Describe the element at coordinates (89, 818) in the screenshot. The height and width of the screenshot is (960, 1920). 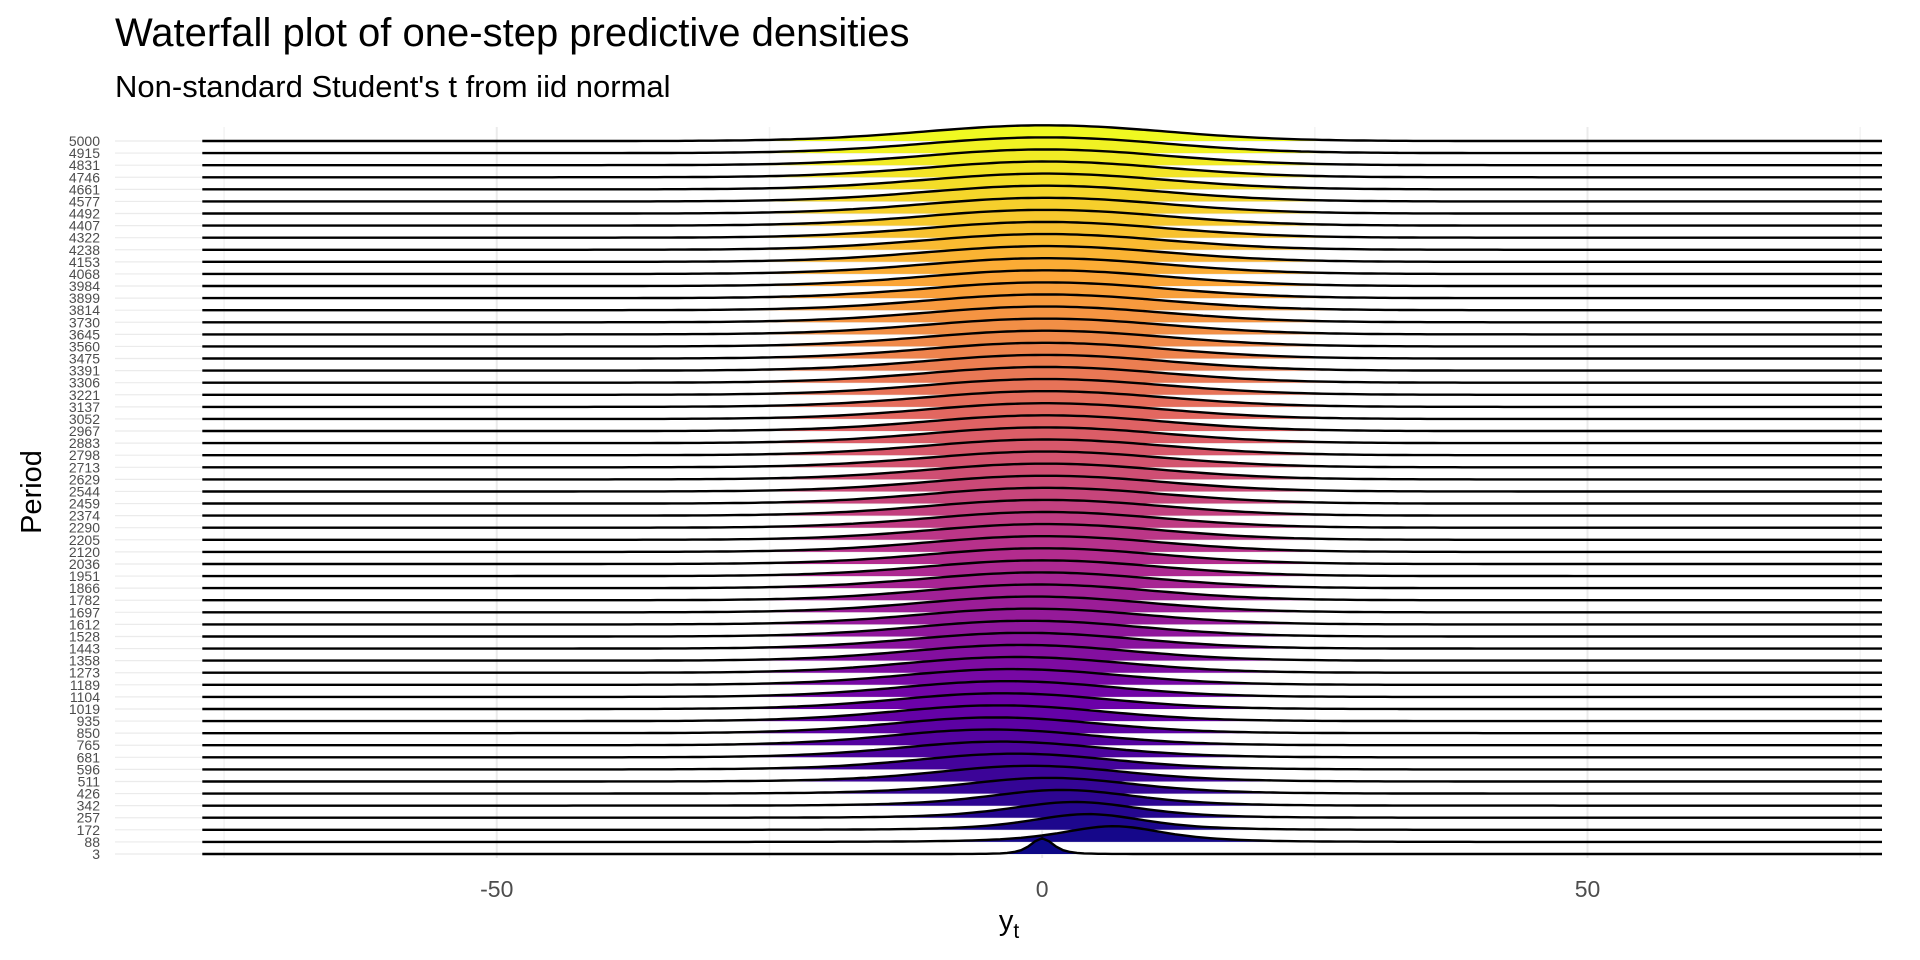
I see `y-tick-label-257: 257` at that location.